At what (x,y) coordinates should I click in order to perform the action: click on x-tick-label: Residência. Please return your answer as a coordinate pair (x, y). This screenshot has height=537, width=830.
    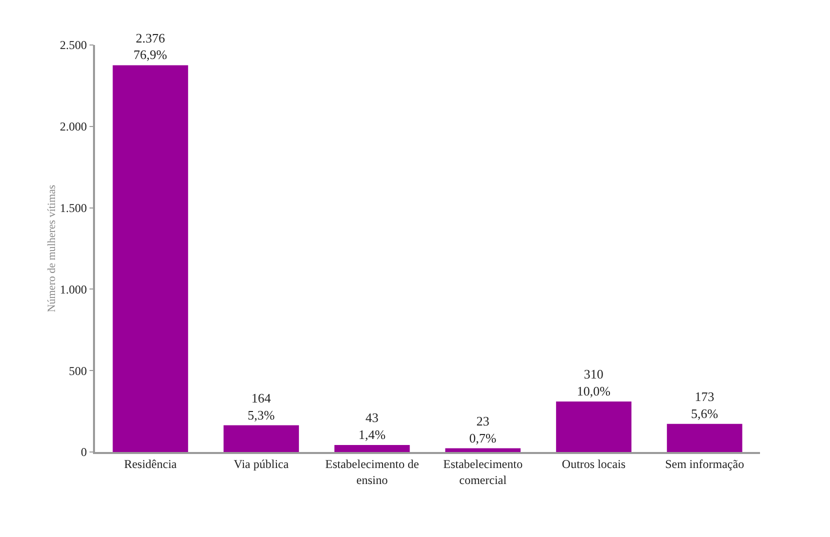
    Looking at the image, I should click on (151, 464).